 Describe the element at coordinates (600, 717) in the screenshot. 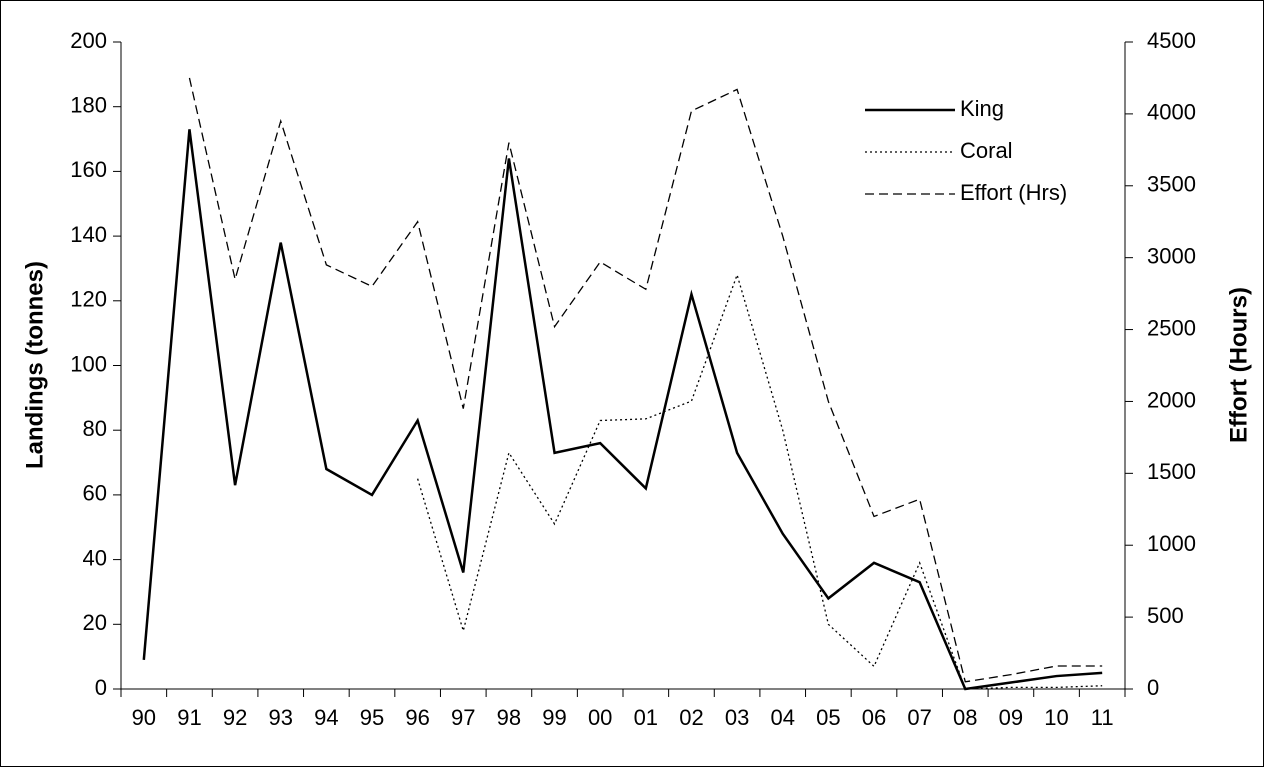

I see `x-tick-label: 00` at that location.